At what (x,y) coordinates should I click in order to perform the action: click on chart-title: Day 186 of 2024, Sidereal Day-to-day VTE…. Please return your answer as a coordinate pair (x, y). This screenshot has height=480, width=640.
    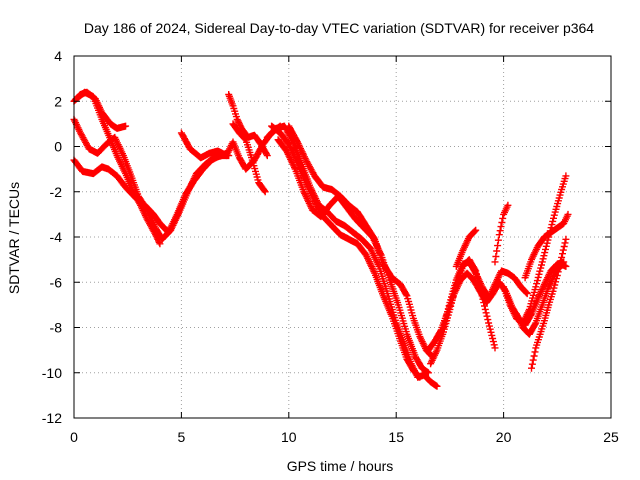
    Looking at the image, I should click on (339, 28).